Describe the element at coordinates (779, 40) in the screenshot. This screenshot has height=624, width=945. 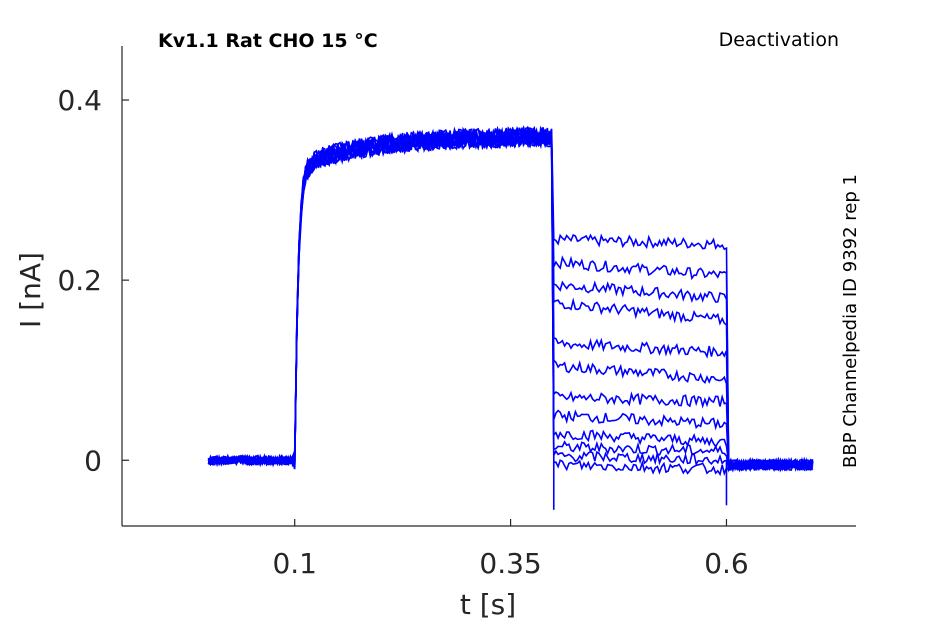
I see `protocol-label: Deactivation` at that location.